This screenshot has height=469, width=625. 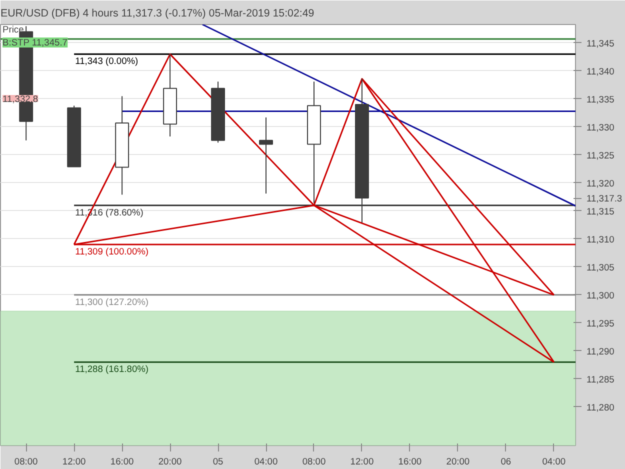 I want to click on x-tick-label: 05, so click(x=218, y=461).